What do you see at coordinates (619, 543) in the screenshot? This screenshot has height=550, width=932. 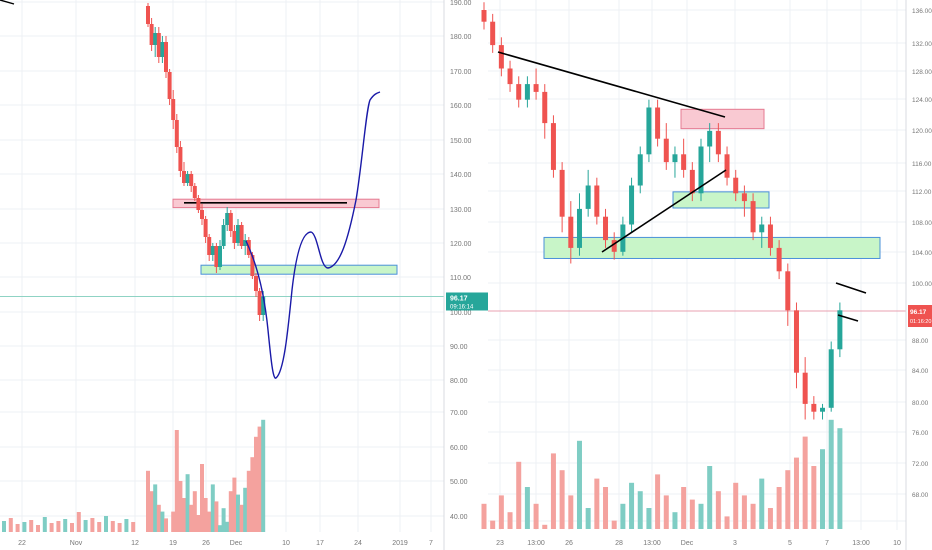 I see `x-tick-label: 28` at bounding box center [619, 543].